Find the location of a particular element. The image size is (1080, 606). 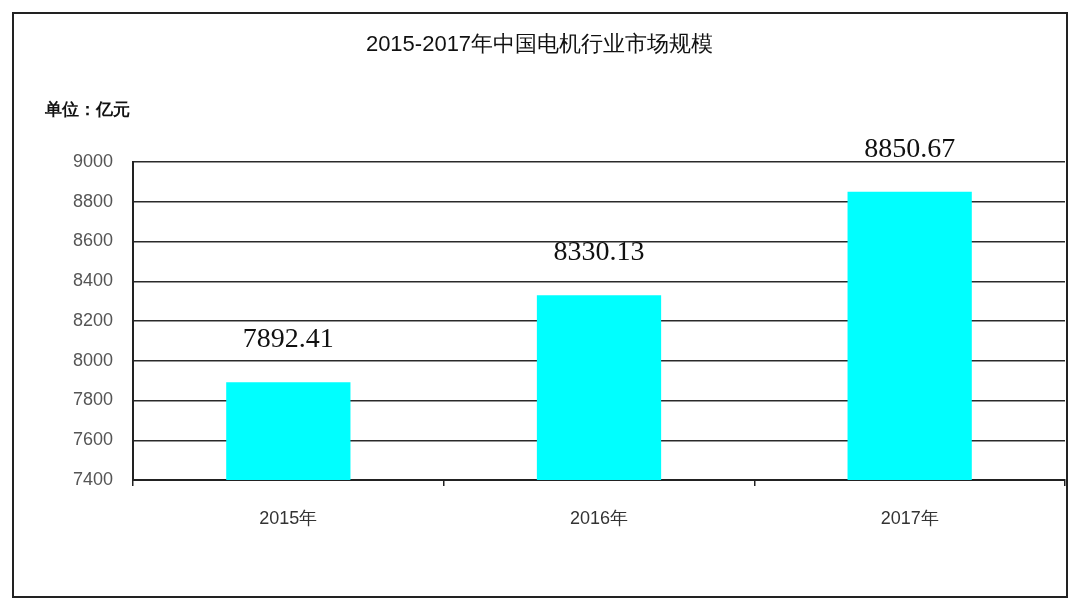

y-tick-label: 7600 is located at coordinates (92, 439).